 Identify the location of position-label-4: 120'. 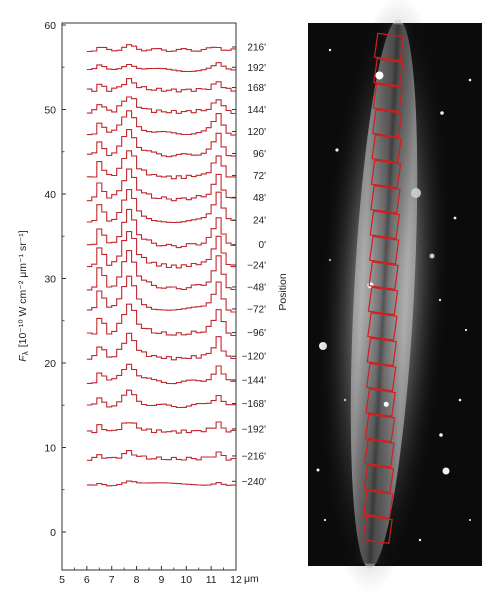
(256, 132).